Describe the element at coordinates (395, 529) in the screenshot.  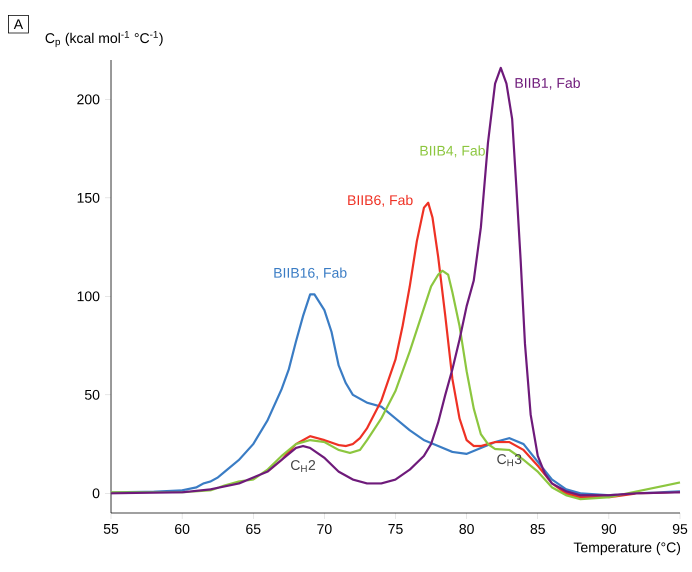
I see `x-tick-label: 75` at that location.